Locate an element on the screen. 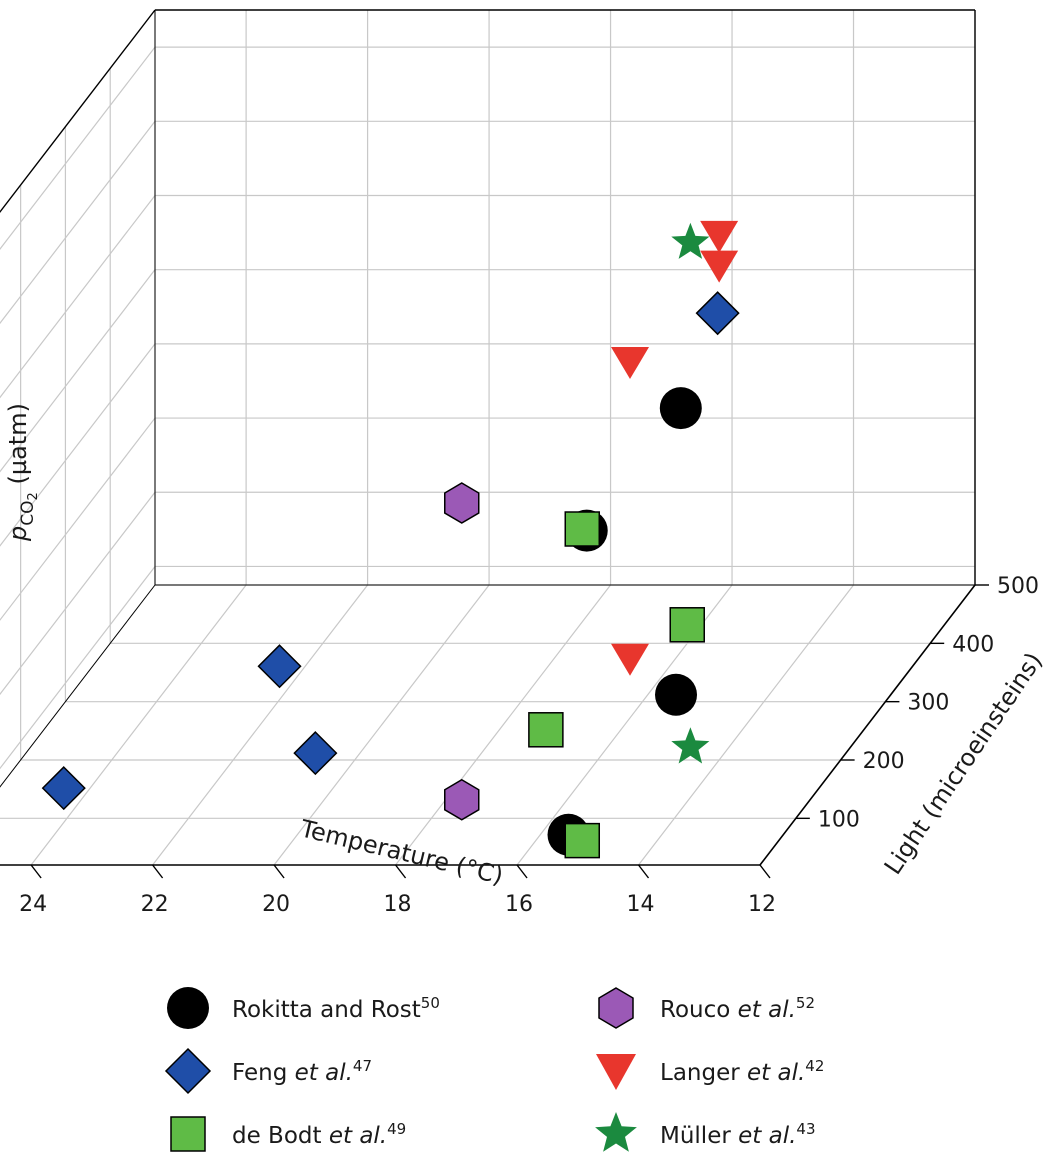 This screenshot has height=1159, width=1050. x-tick-label: 14 is located at coordinates (641, 904).